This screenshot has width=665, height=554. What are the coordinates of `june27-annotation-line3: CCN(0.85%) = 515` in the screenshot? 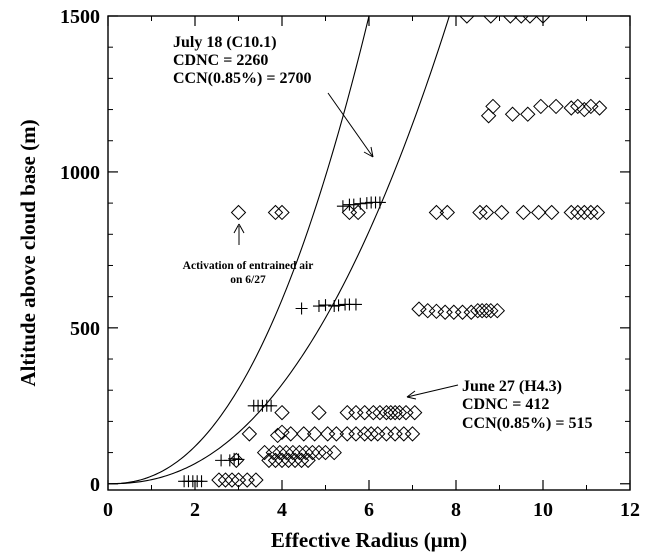 It's located at (527, 423).